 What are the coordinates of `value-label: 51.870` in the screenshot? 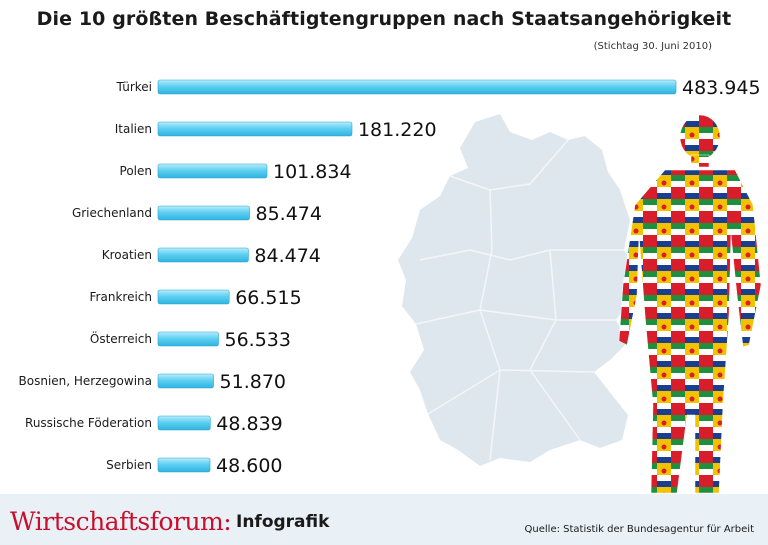 It's located at (253, 382).